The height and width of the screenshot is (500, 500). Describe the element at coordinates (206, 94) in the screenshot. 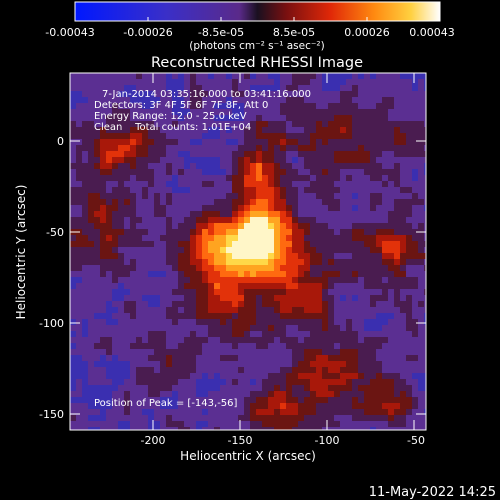

I see `time-range-text: 7-Jan-2014 03:35:16.000 to 03:41:16.000` at that location.